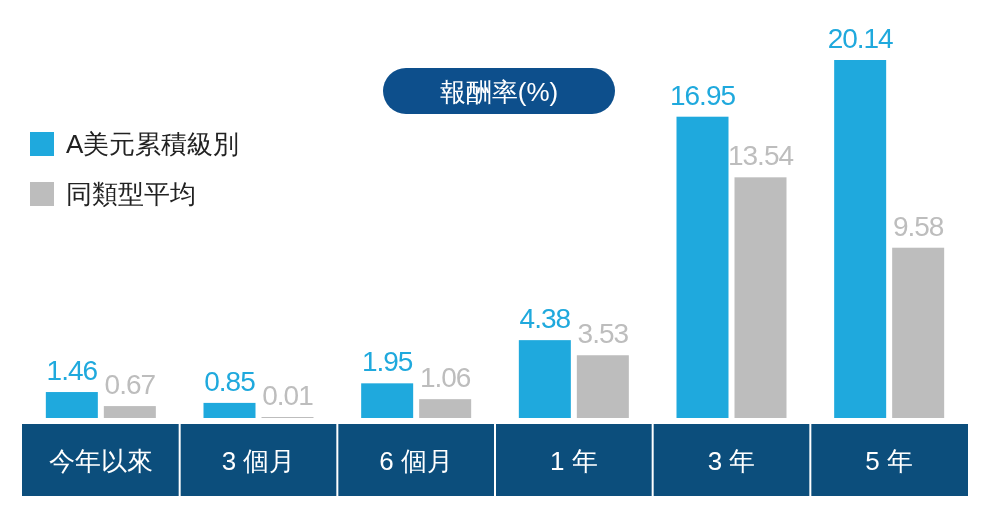 The height and width of the screenshot is (528, 1008). Describe the element at coordinates (603, 334) in the screenshot. I see `data-label: 3.53` at that location.